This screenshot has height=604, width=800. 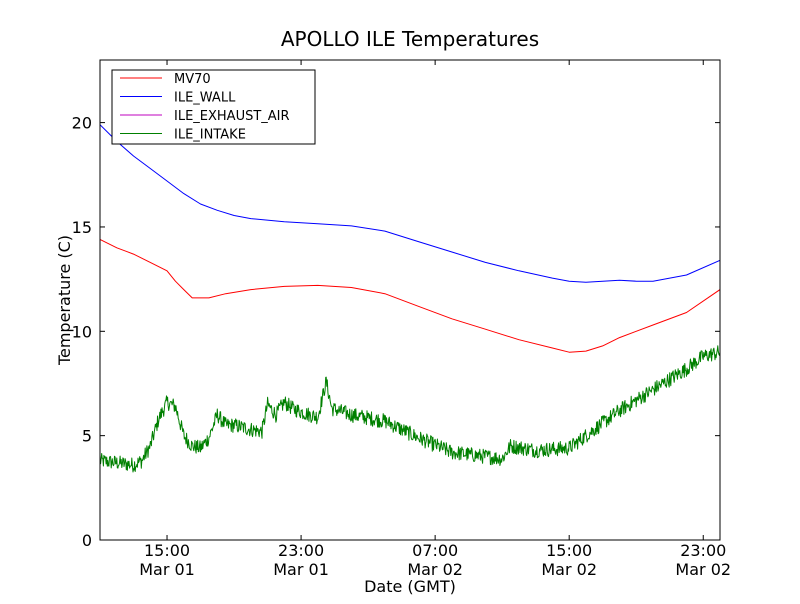 What do you see at coordinates (210, 135) in the screenshot?
I see `legend-label: ILE_INTAKE` at bounding box center [210, 135].